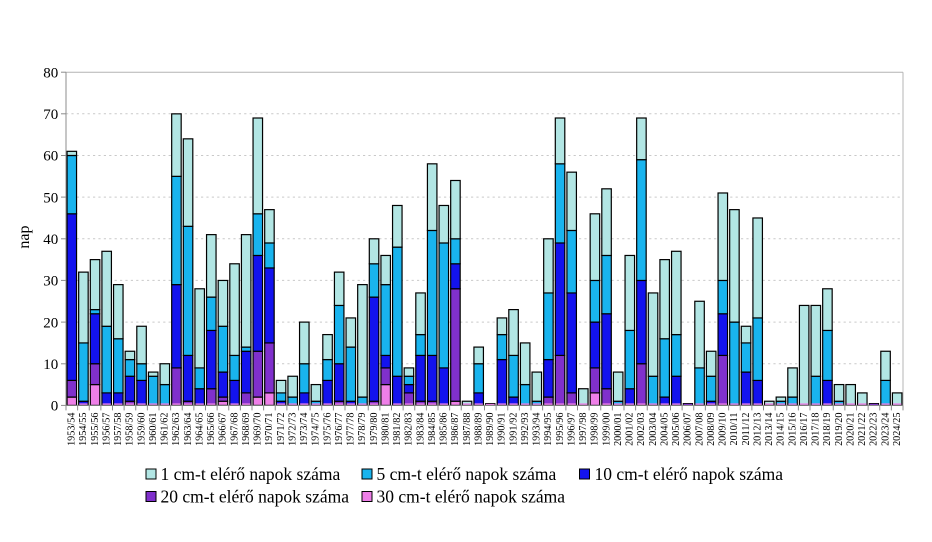 The image size is (932, 542). What do you see at coordinates (502, 429) in the screenshot?
I see `svg-text: 1990/91` at bounding box center [502, 429].